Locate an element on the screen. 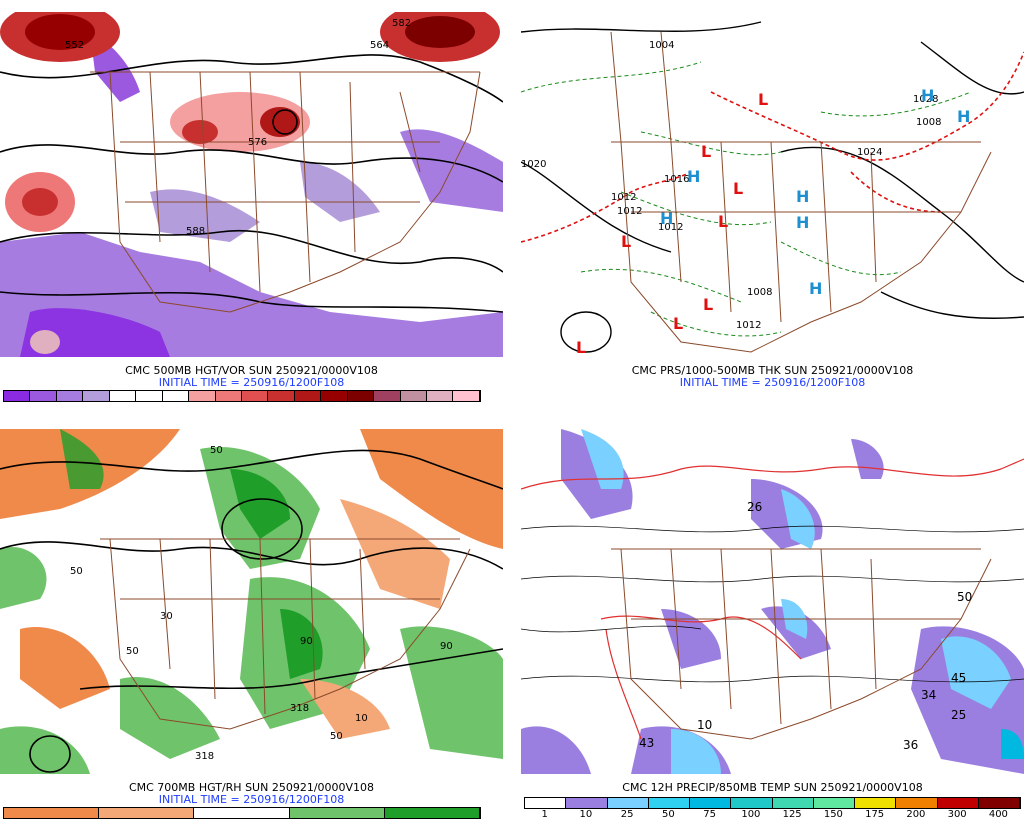 The height and width of the screenshot is (819, 1024). contour-label: 588 is located at coordinates (195, 231).